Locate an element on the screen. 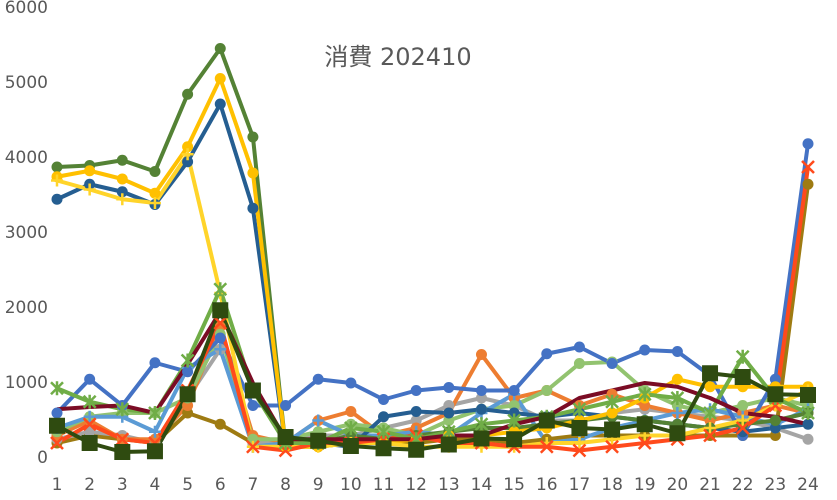 The image size is (837, 500). x-tick-label: 4 is located at coordinates (155, 485).